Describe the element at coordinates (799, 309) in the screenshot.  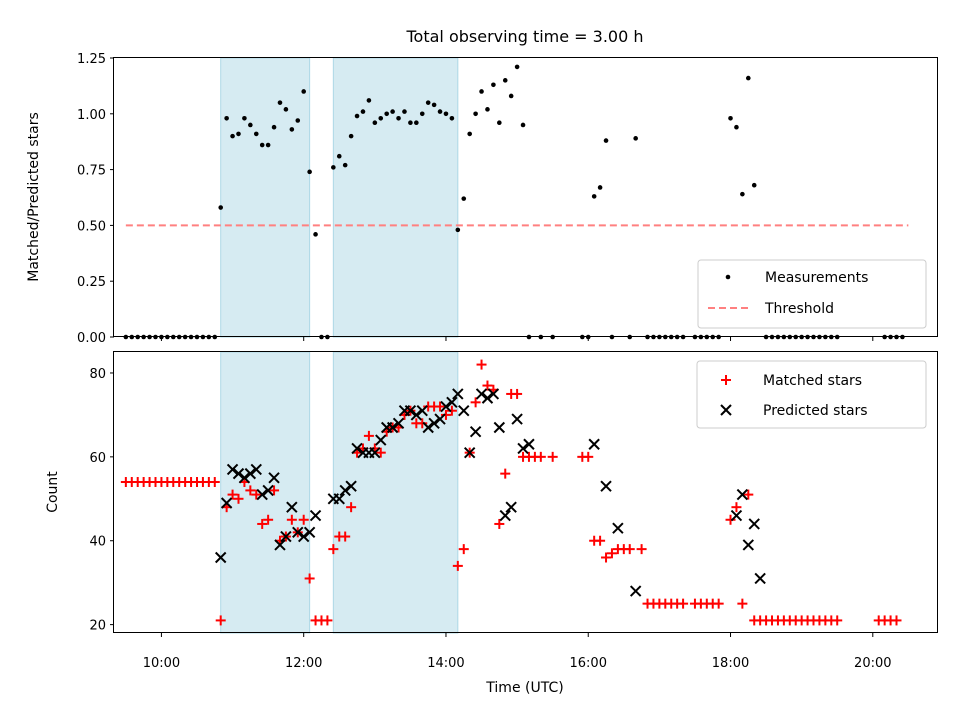
I see `legend-threshold-label: Threshold` at that location.